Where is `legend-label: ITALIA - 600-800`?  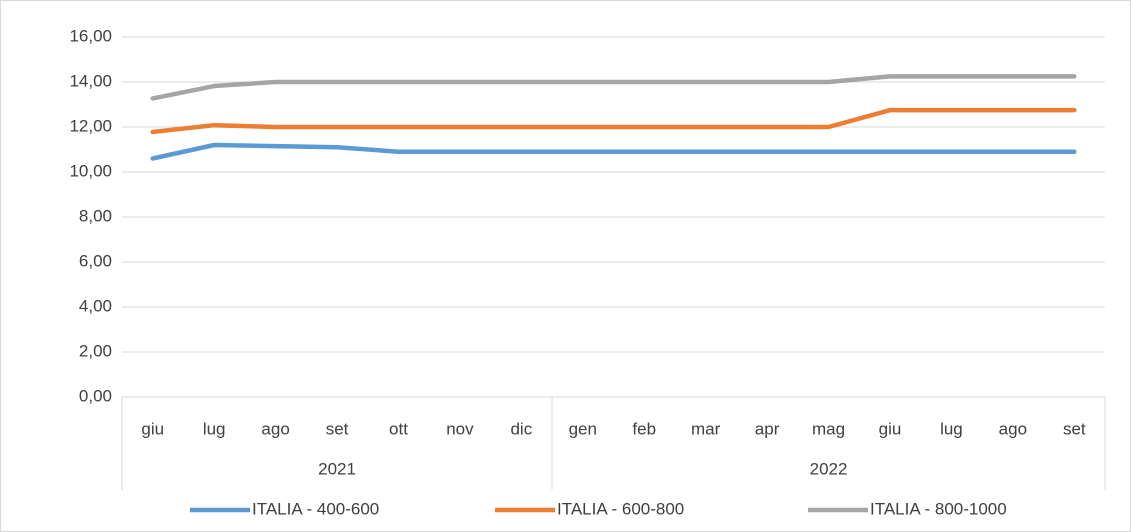 legend-label: ITALIA - 600-800 is located at coordinates (620, 508).